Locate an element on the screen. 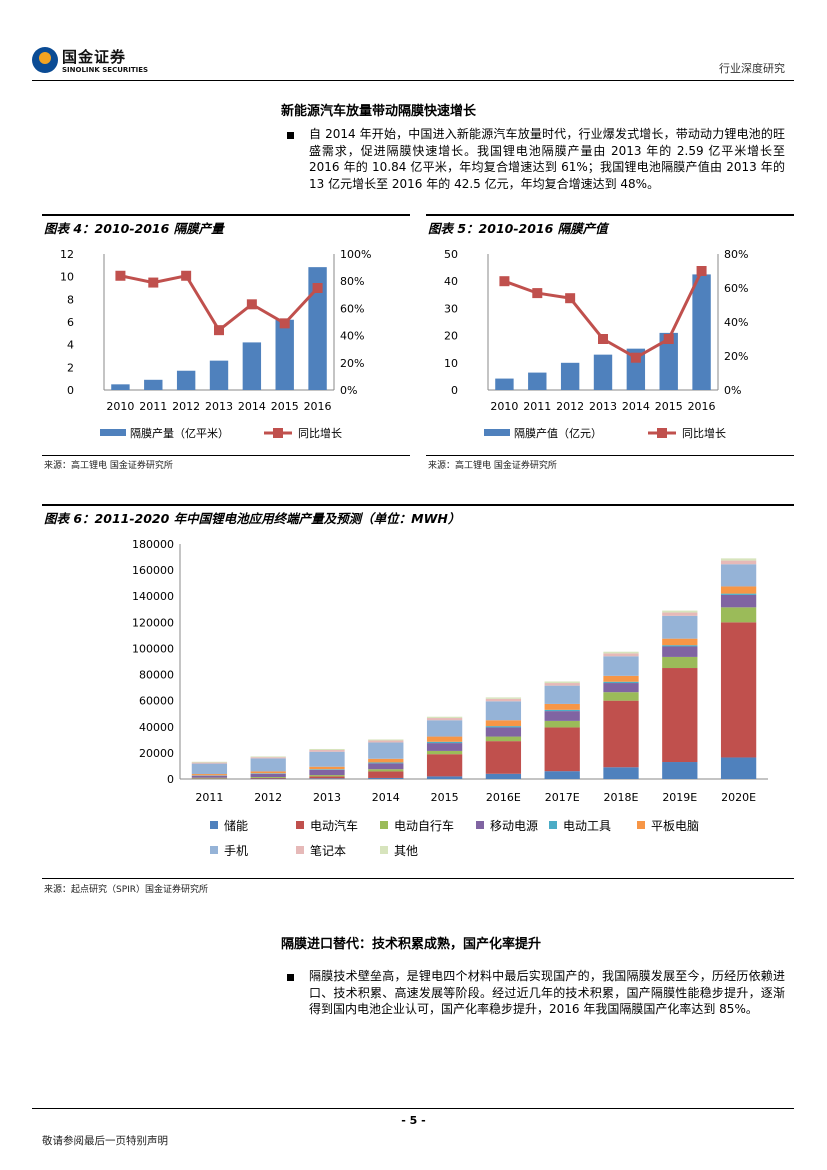 This screenshot has height=1170, width=827. fig4-y2-tick-label: 60% is located at coordinates (352, 308).